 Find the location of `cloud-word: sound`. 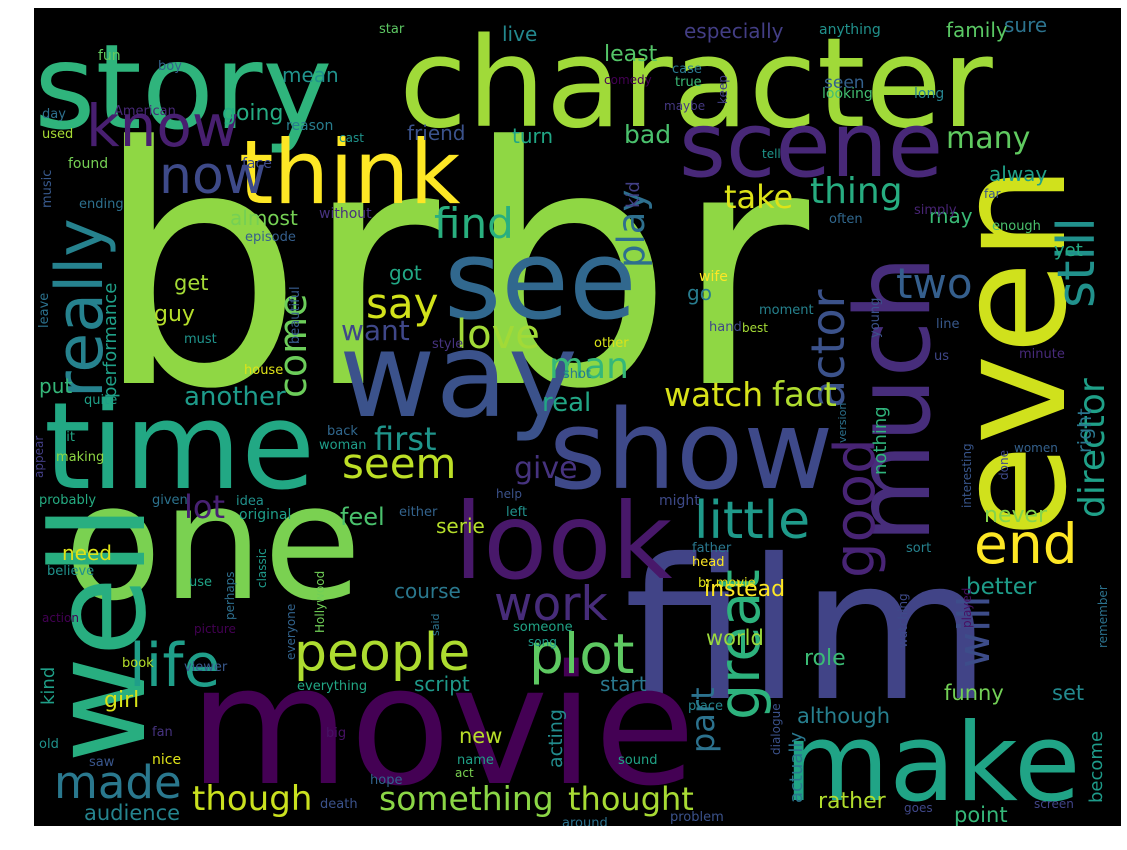

cloud-word: sound is located at coordinates (637, 760).